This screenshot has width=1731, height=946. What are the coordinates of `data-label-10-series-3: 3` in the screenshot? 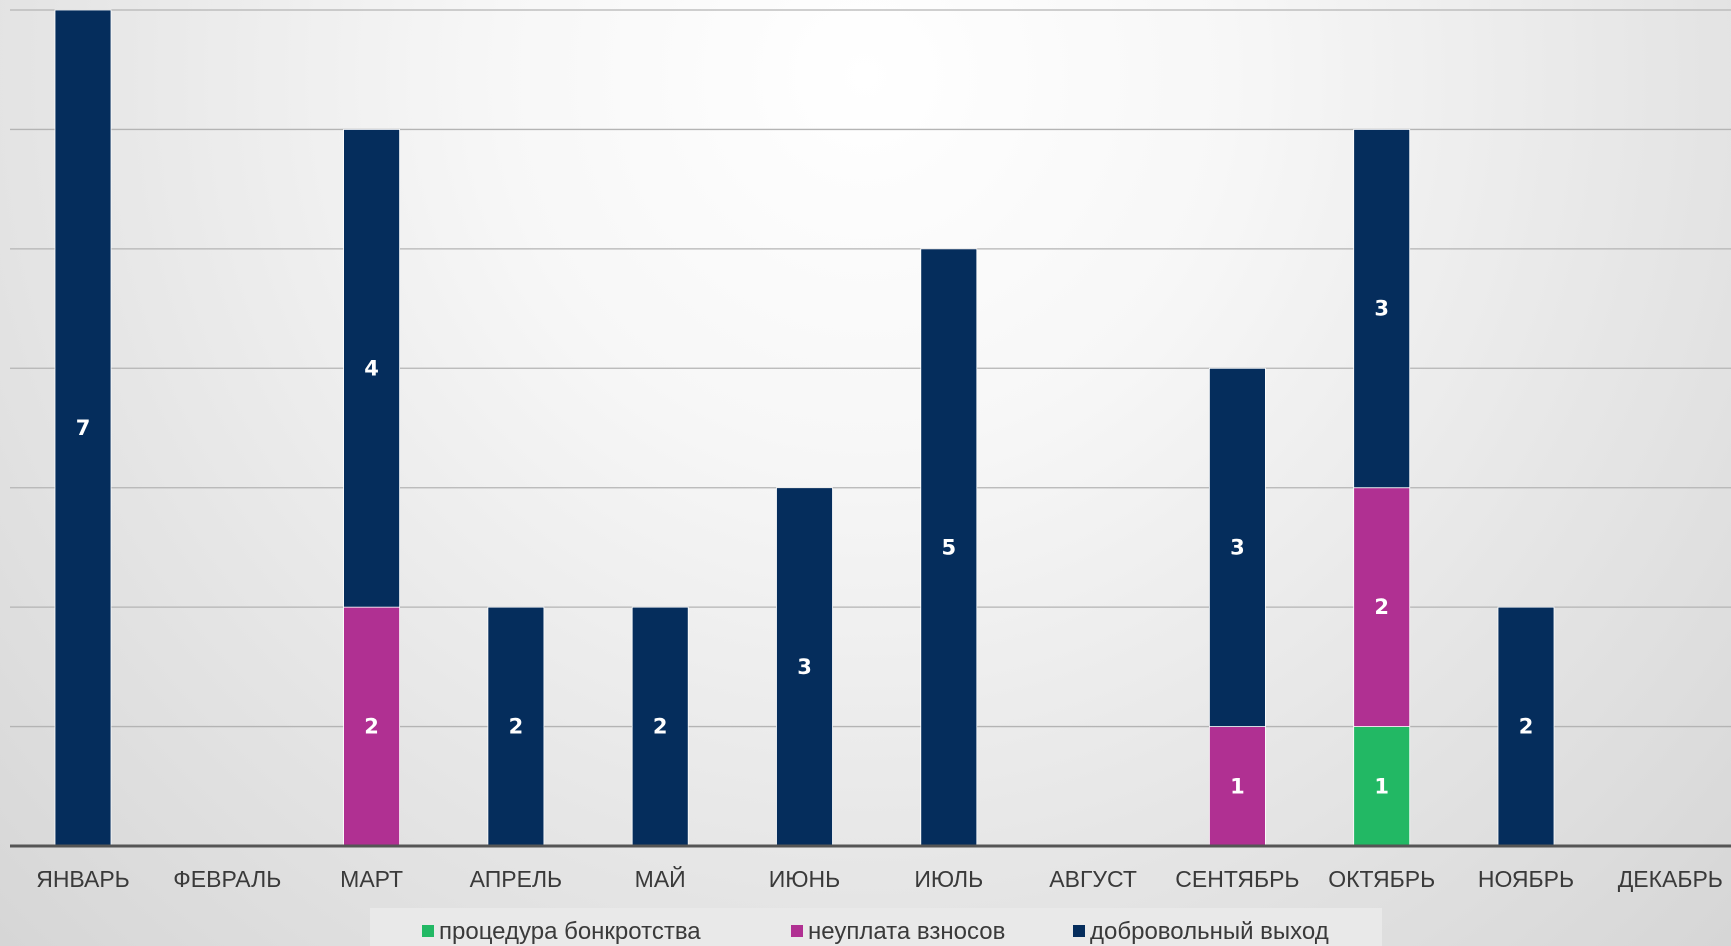 It's located at (1381, 309).